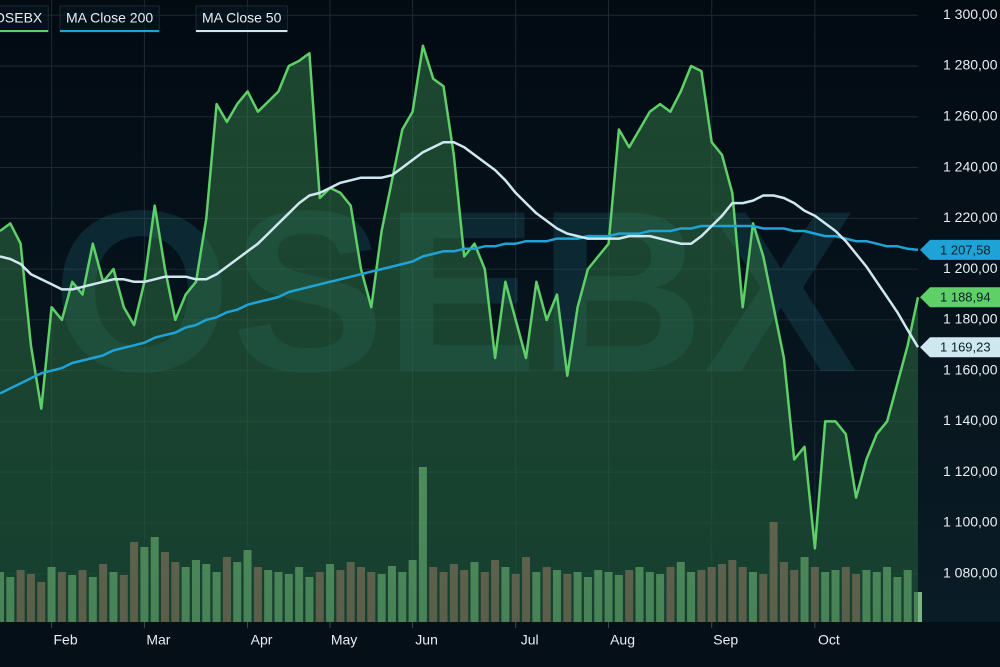 This screenshot has height=667, width=1000. What do you see at coordinates (970, 369) in the screenshot?
I see `y-tick-label: 1 160,00` at bounding box center [970, 369].